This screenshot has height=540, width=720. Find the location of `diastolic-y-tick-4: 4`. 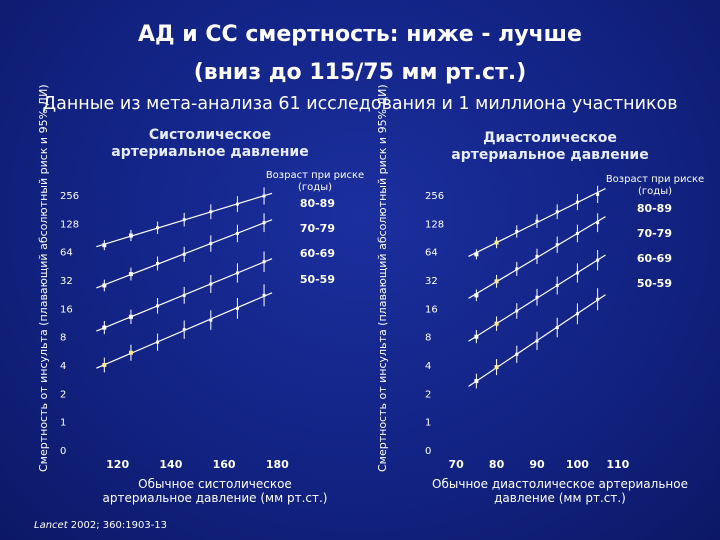

diastolic-y-tick-4: 4 is located at coordinates (428, 366).